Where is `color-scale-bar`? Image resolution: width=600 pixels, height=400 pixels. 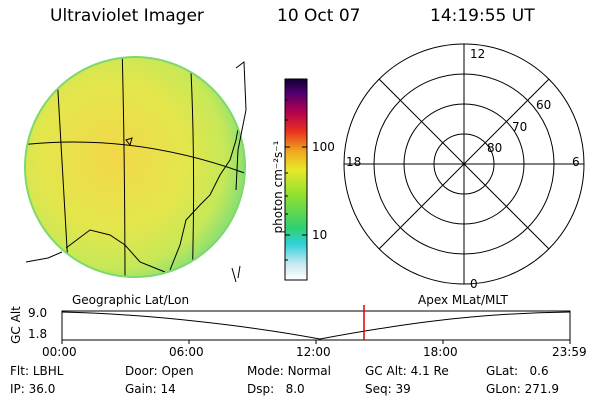 color-scale-bar is located at coordinates (296, 179).